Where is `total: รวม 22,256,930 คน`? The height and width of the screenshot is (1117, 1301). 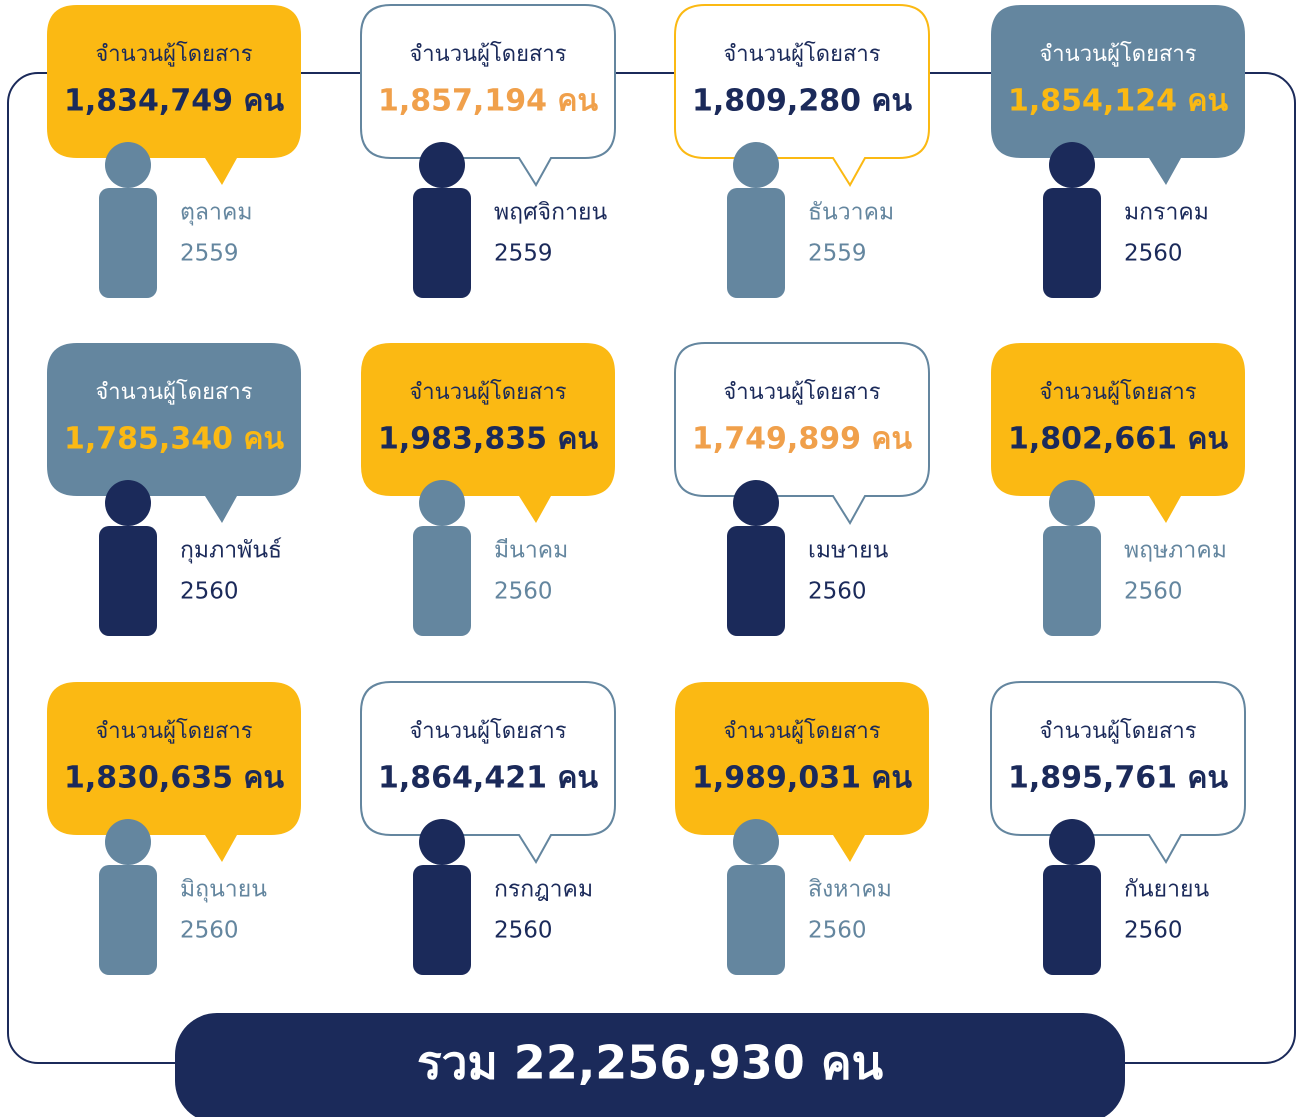 total: รวม 22,256,930 คน is located at coordinates (650, 1063).